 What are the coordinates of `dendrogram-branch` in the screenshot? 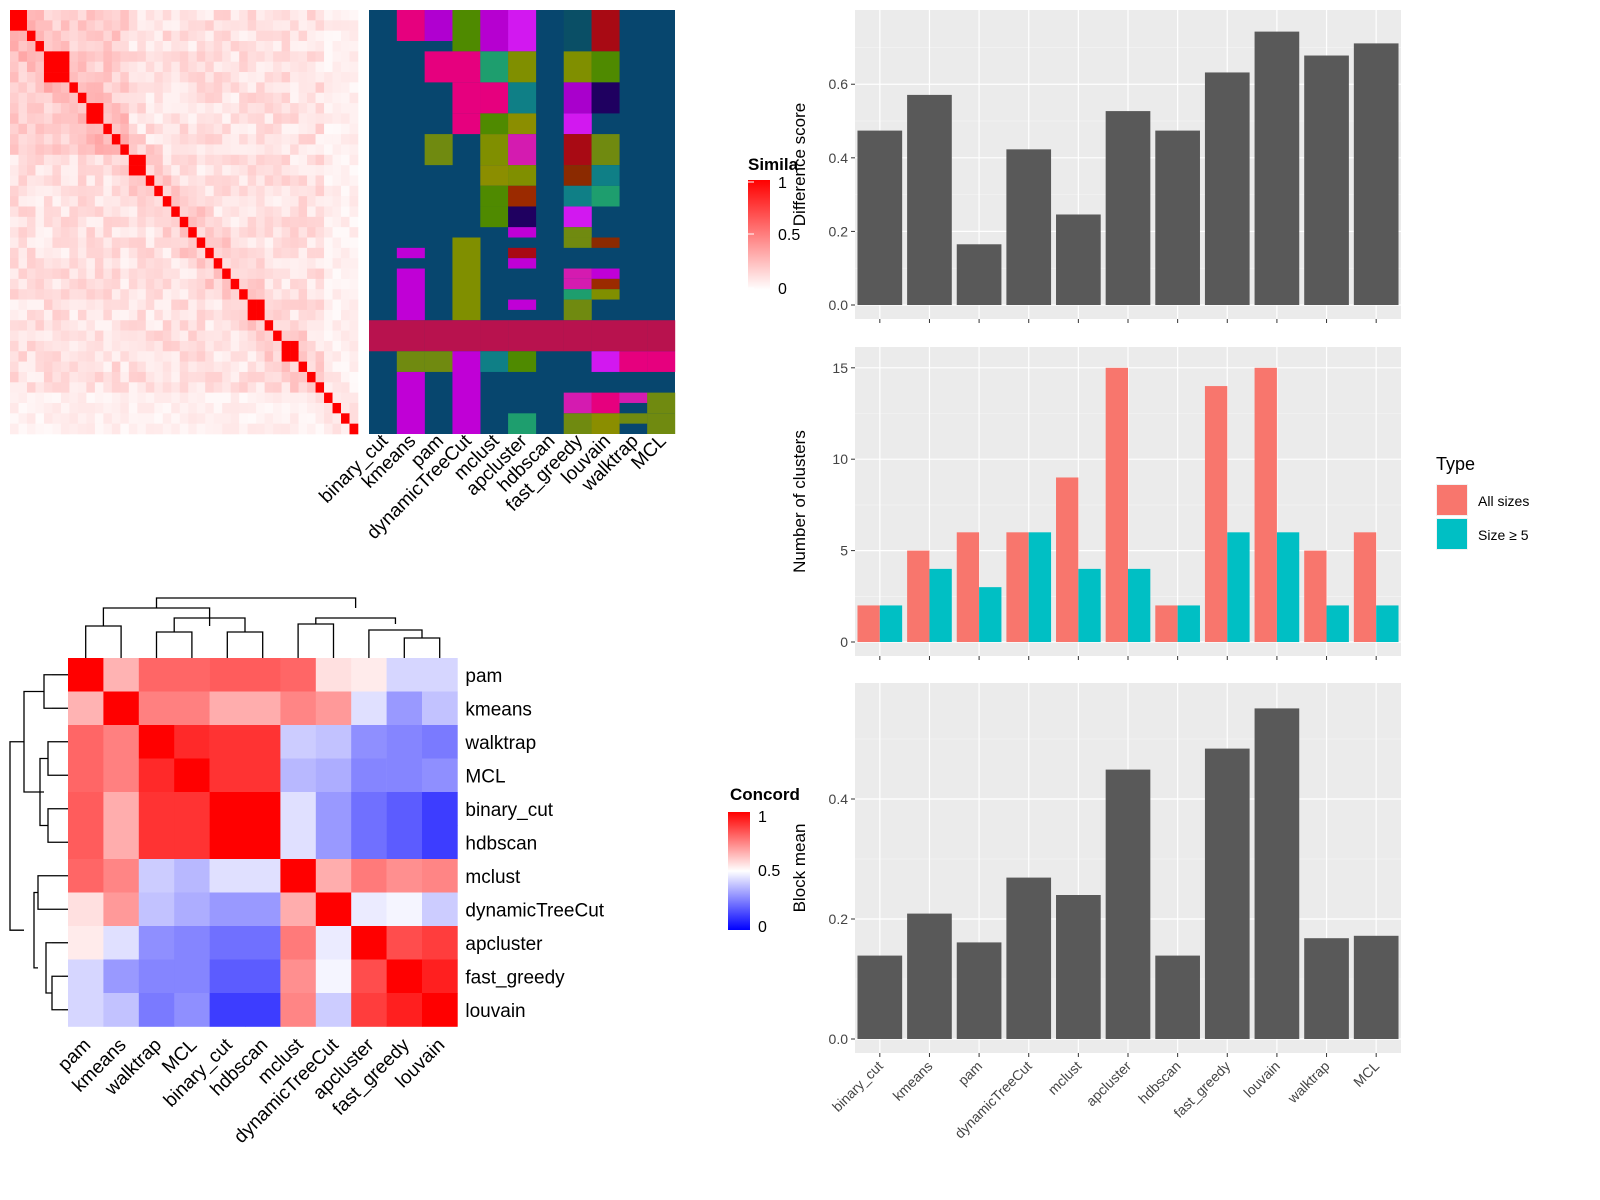 It's located at (33, 741).